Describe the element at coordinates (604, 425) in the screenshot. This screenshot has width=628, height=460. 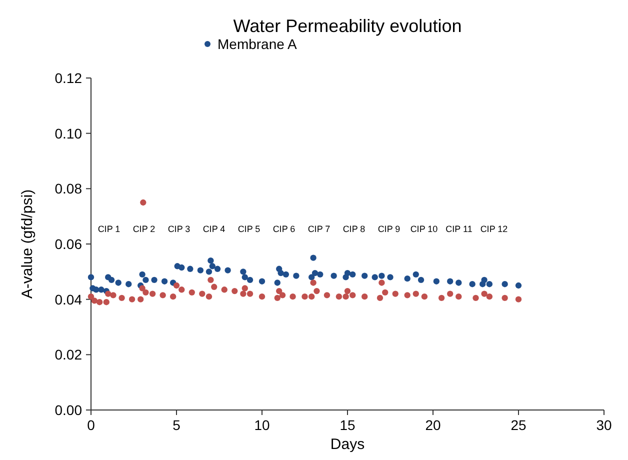
I see `x-tick-label: 30` at that location.